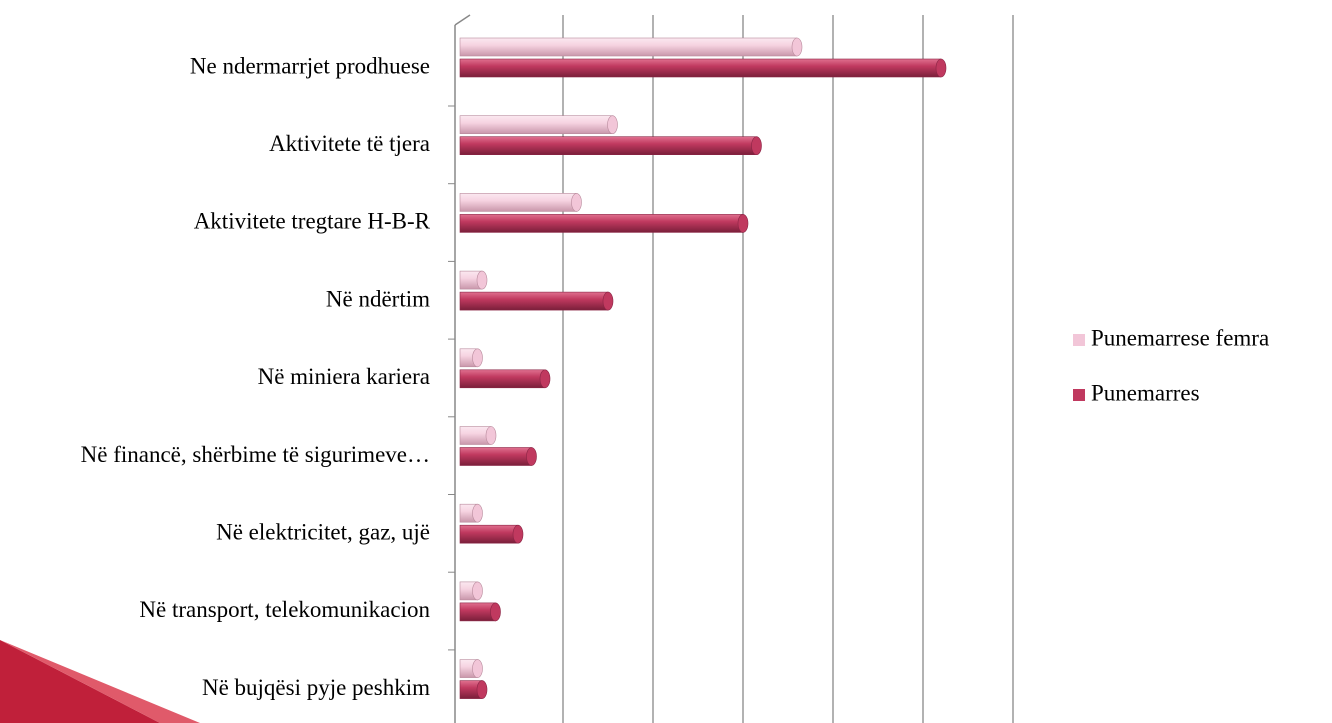 This screenshot has height=723, width=1332. Describe the element at coordinates (323, 531) in the screenshot. I see `y-tick-label: Në elektricitet, gaz, ujë` at that location.